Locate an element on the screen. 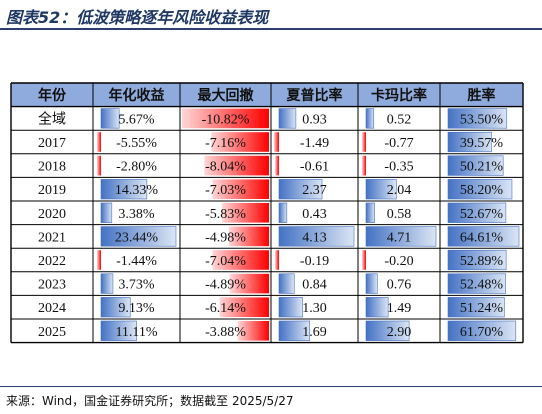 Image resolution: width=542 pixels, height=414 pixels. source-rule is located at coordinates (271, 386).